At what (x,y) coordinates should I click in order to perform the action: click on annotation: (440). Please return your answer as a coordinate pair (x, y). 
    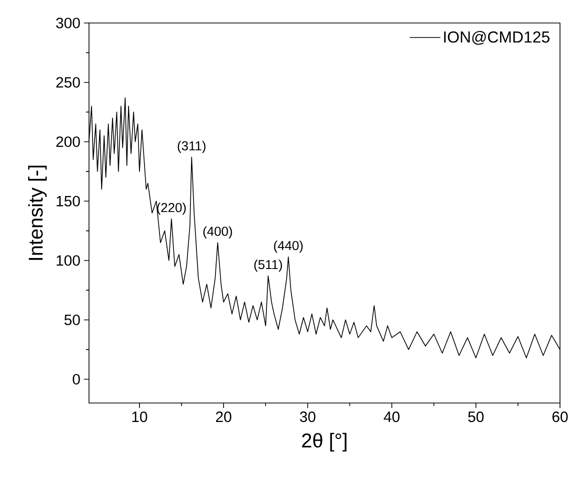
    Looking at the image, I should click on (288, 246).